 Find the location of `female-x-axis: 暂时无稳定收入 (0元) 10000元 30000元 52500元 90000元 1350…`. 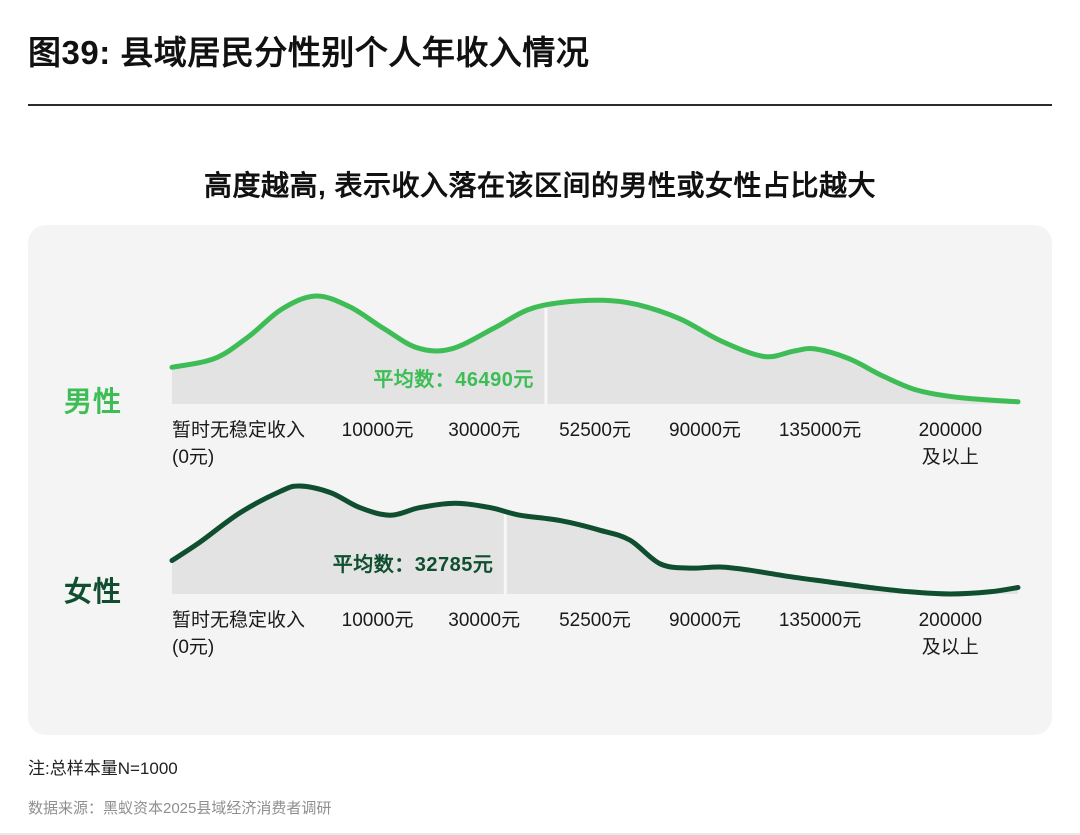

female-x-axis: 暂时无稳定收入 (0元) 10000元 30000元 52500元 90000元 1350… is located at coordinates (595, 628).